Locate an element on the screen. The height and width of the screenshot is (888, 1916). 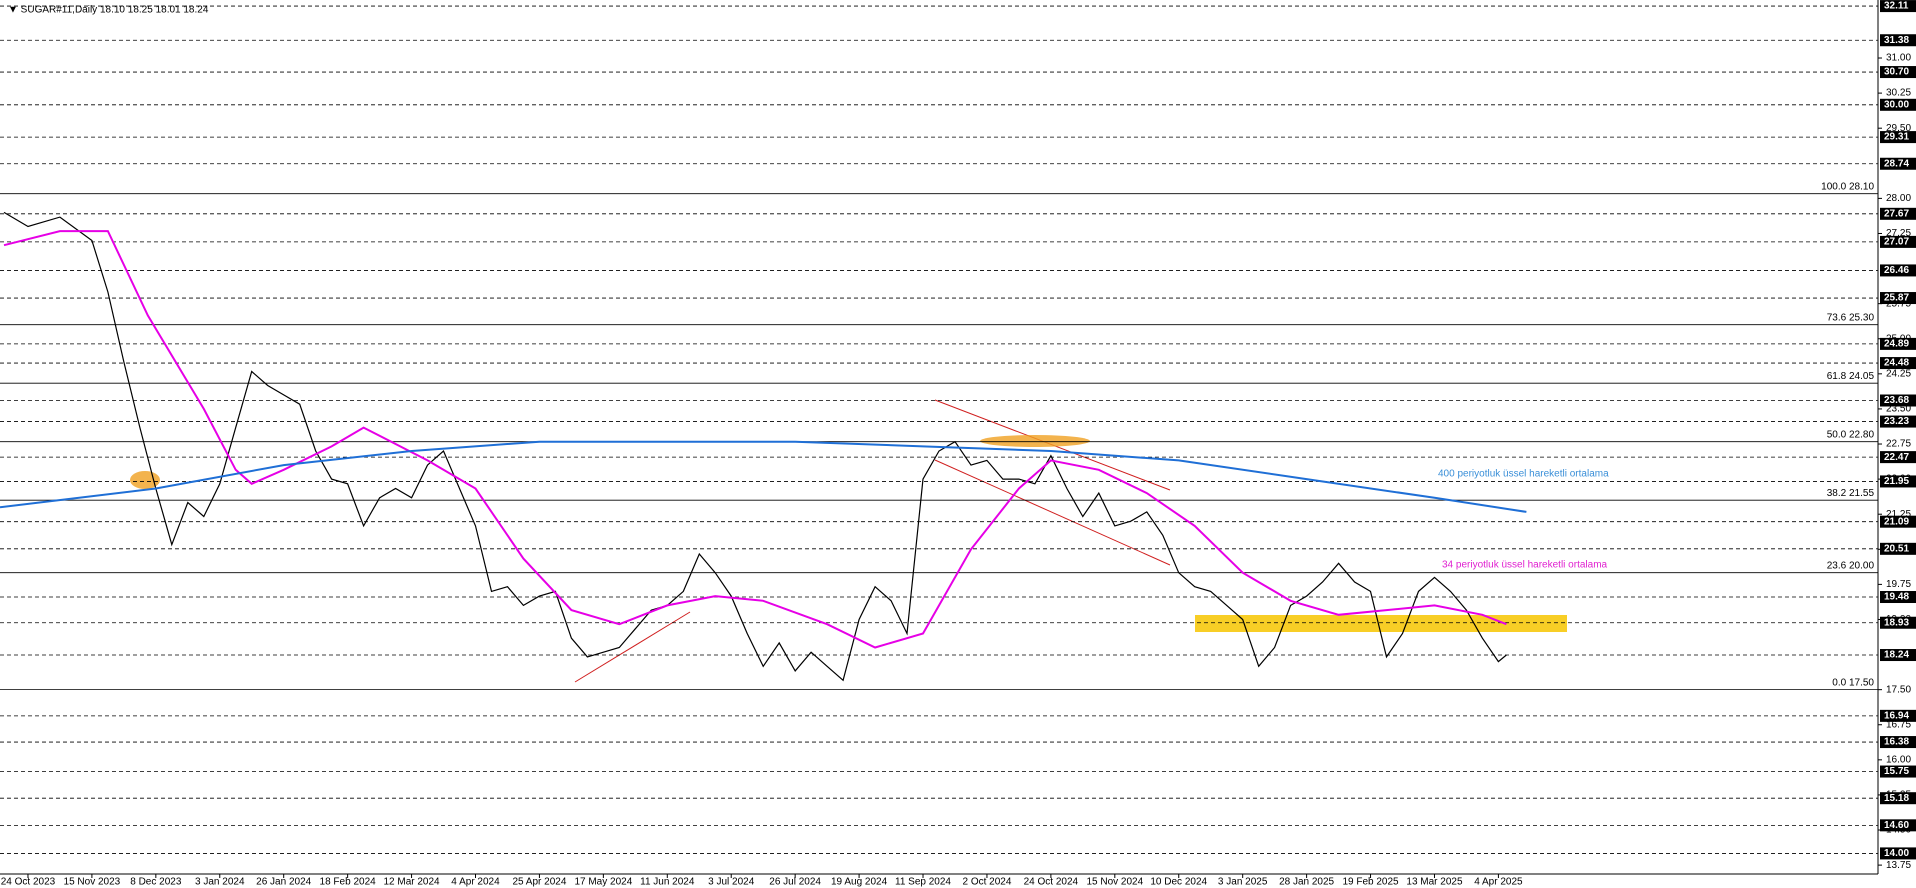
fib-label: 0.0 17.50 is located at coordinates (1853, 682).